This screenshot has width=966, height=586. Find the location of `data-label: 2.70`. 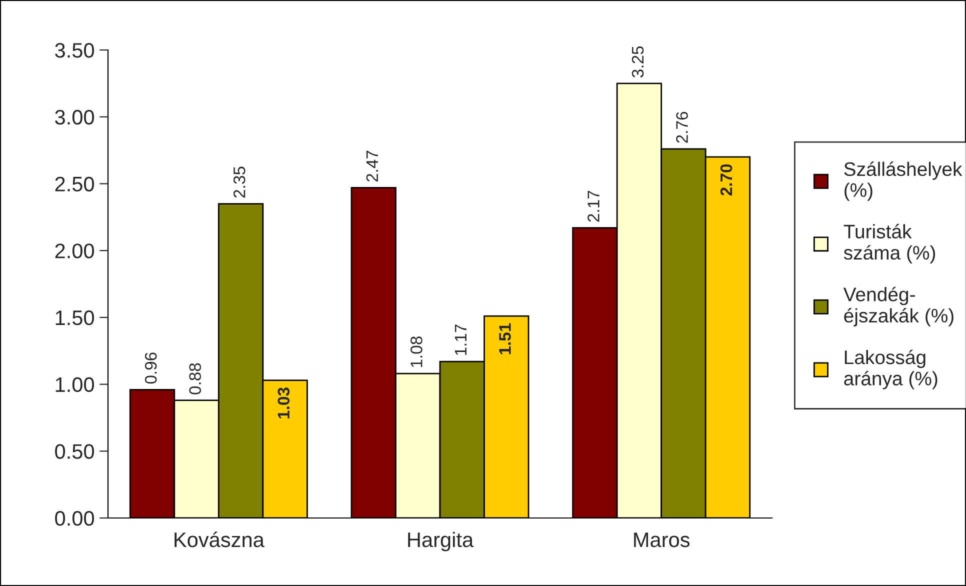

data-label: 2.70 is located at coordinates (726, 180).